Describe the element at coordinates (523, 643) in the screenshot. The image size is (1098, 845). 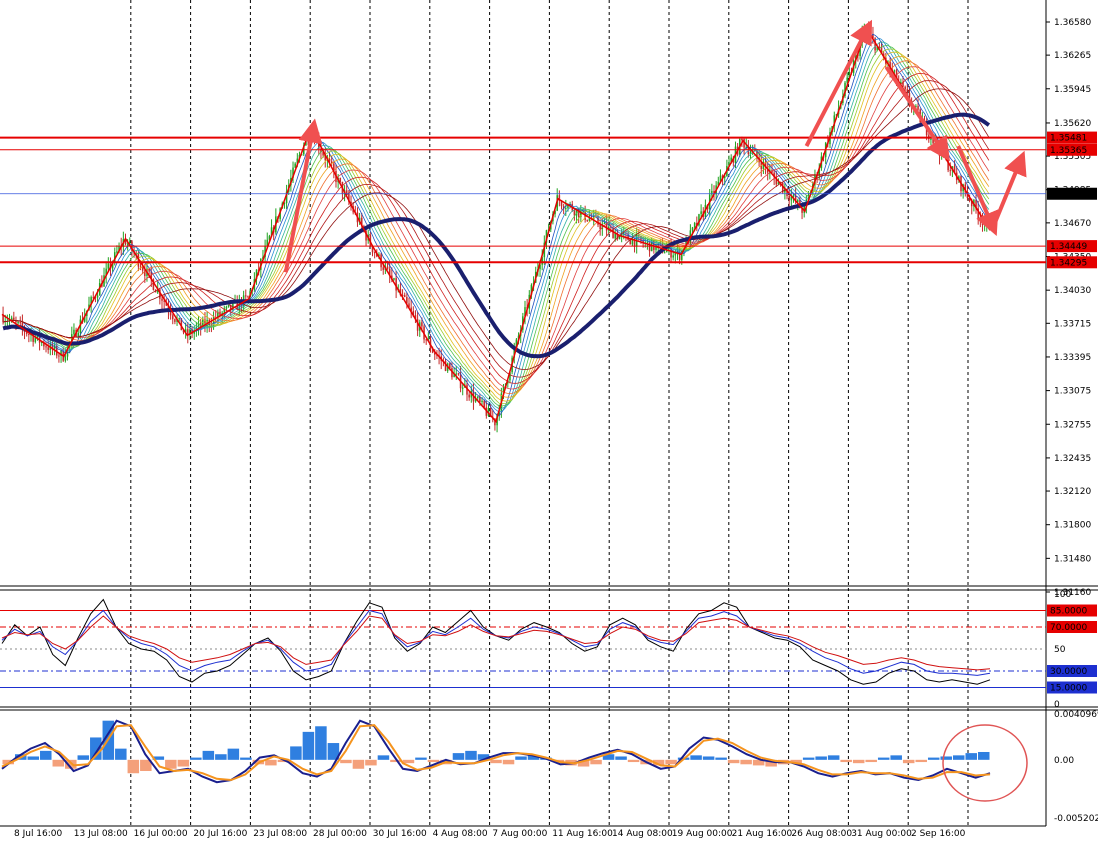
I see `oscillator-panel` at that location.